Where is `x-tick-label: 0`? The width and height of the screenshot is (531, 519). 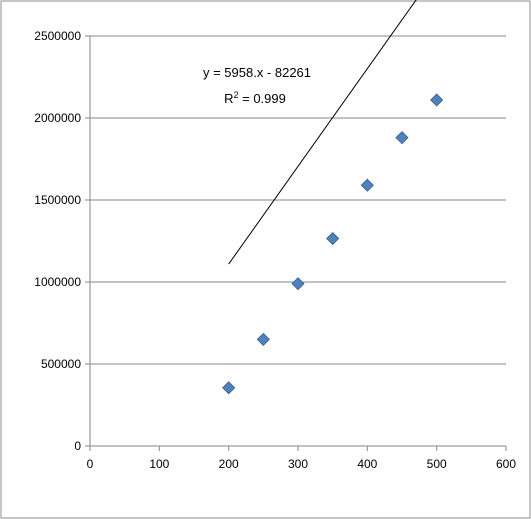
x-tick-label: 0 is located at coordinates (90, 464).